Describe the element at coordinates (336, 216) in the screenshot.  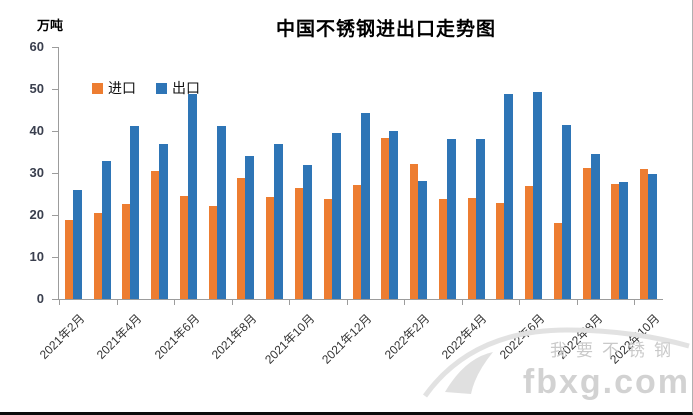
I see `bar-export-2021年11月` at that location.